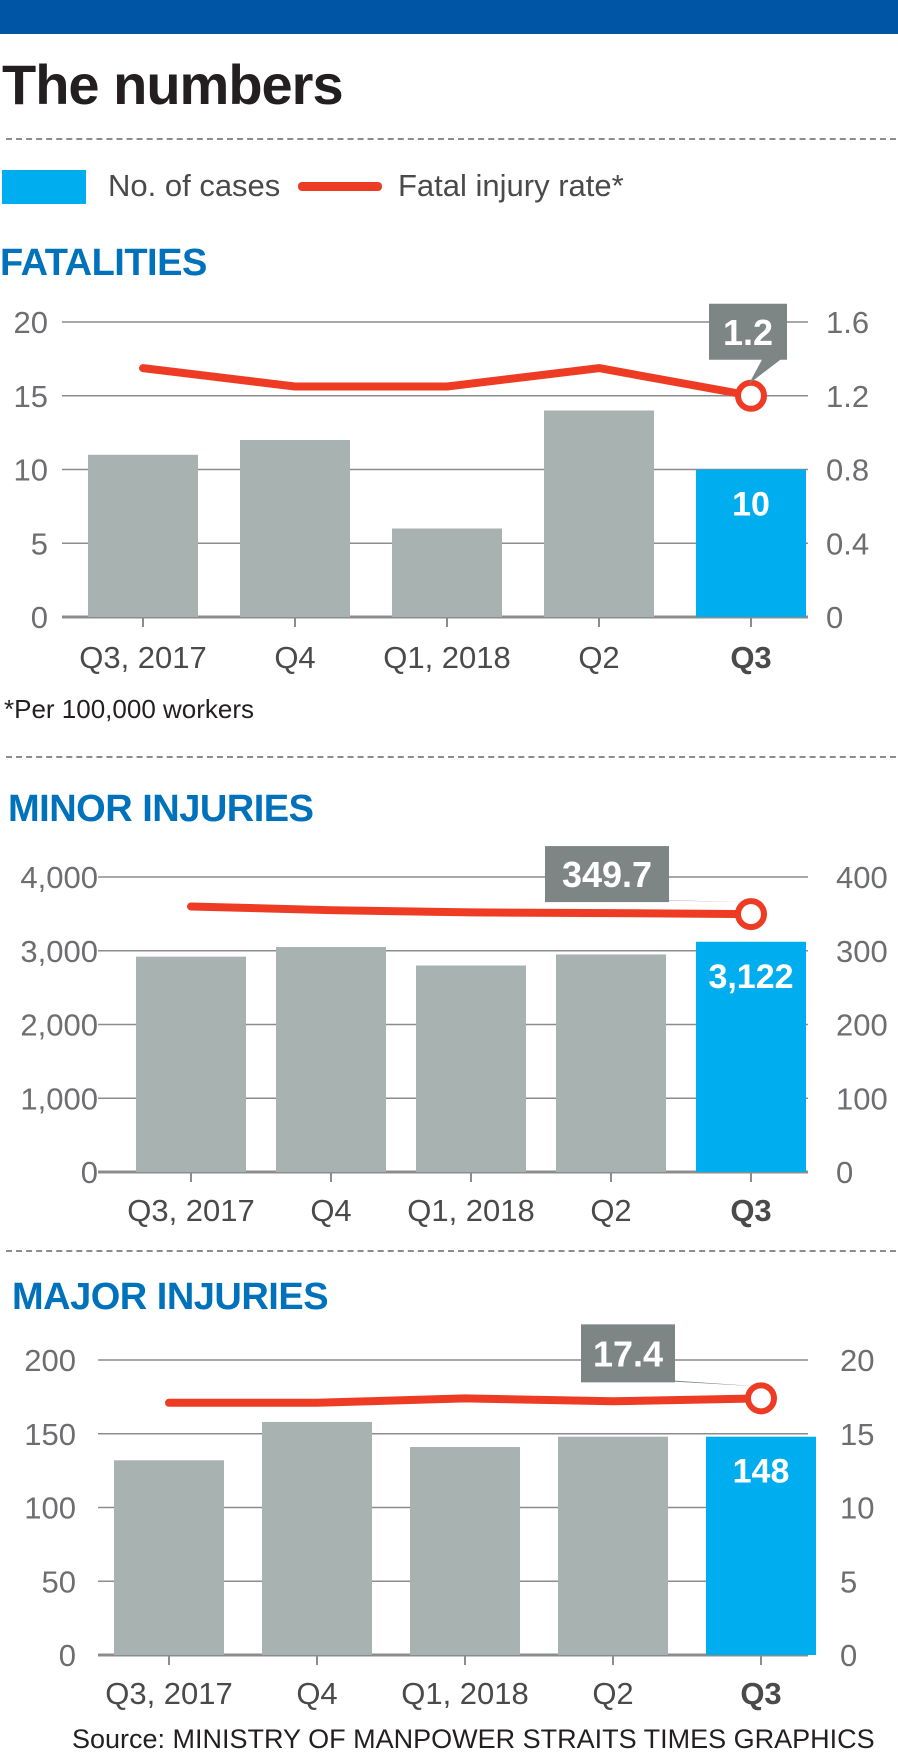  I want to click on y-tick-label: 2,000, so click(59, 1025).